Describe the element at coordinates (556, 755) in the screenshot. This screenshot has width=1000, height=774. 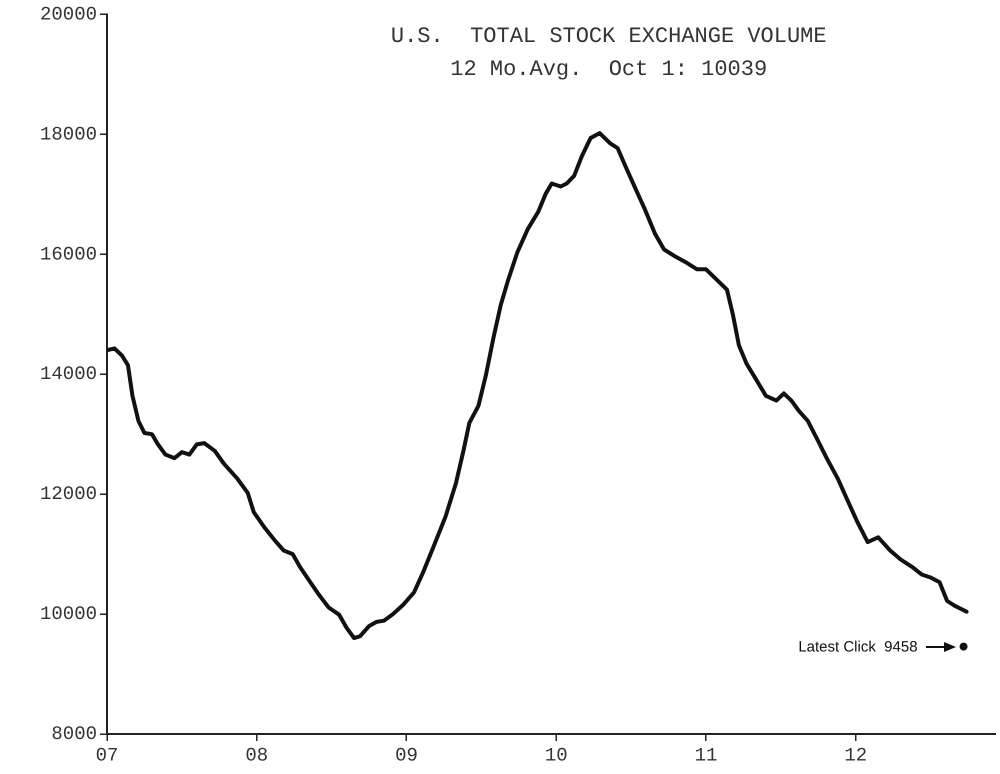
I see `x-tick-label: 10` at that location.